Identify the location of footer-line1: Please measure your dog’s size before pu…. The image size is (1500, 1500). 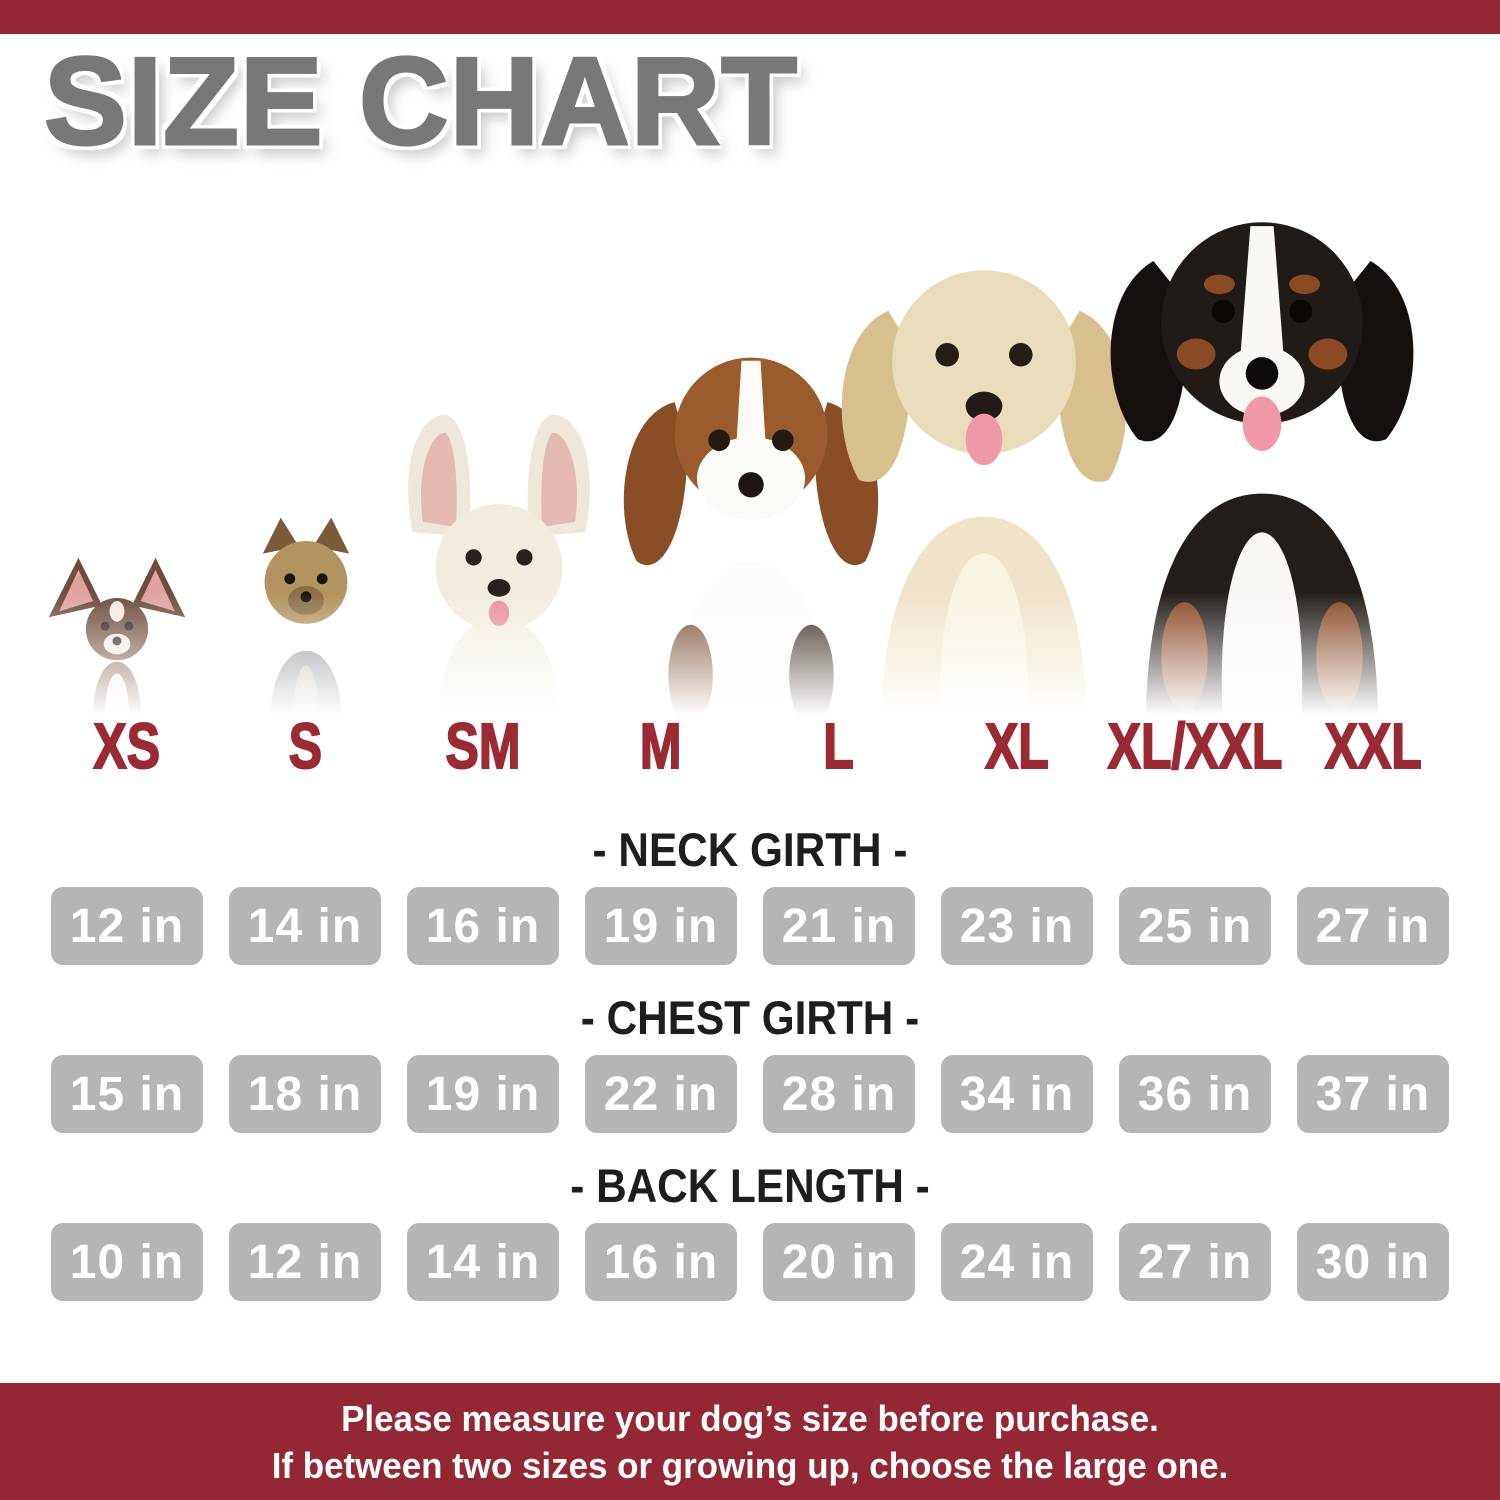
(750, 1418).